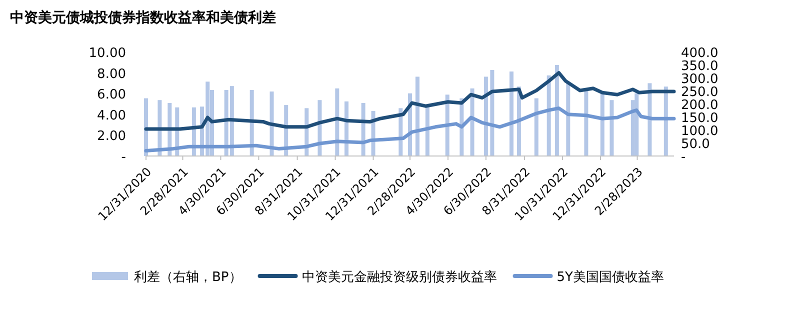  What do you see at coordinates (699, 131) in the screenshot?
I see `y2-tick-label: 100.0` at bounding box center [699, 131].